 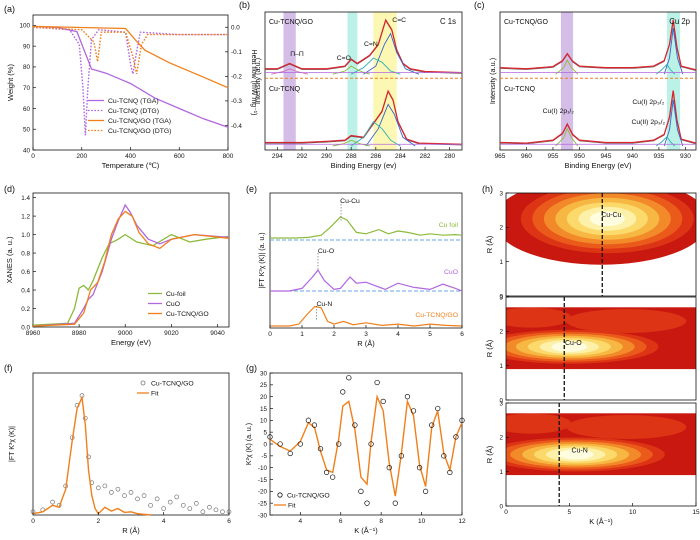 I want to click on highlight-band, so click(x=567, y=81).